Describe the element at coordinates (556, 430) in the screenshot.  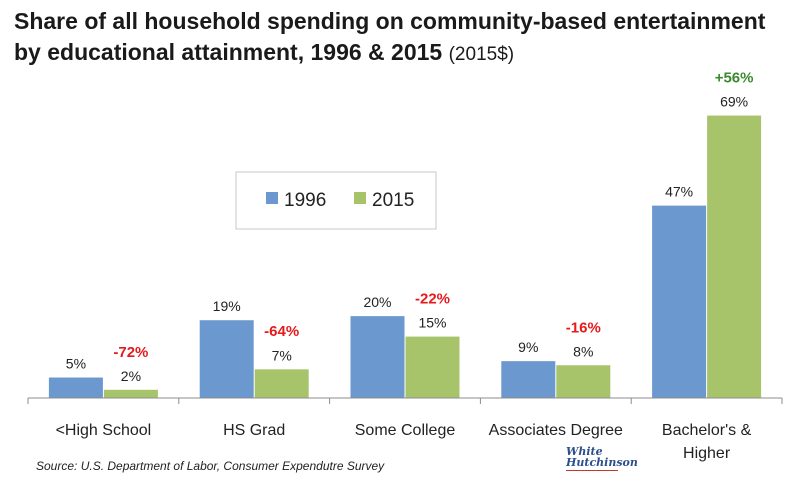
I see `category-label-4: Associates Degree` at that location.